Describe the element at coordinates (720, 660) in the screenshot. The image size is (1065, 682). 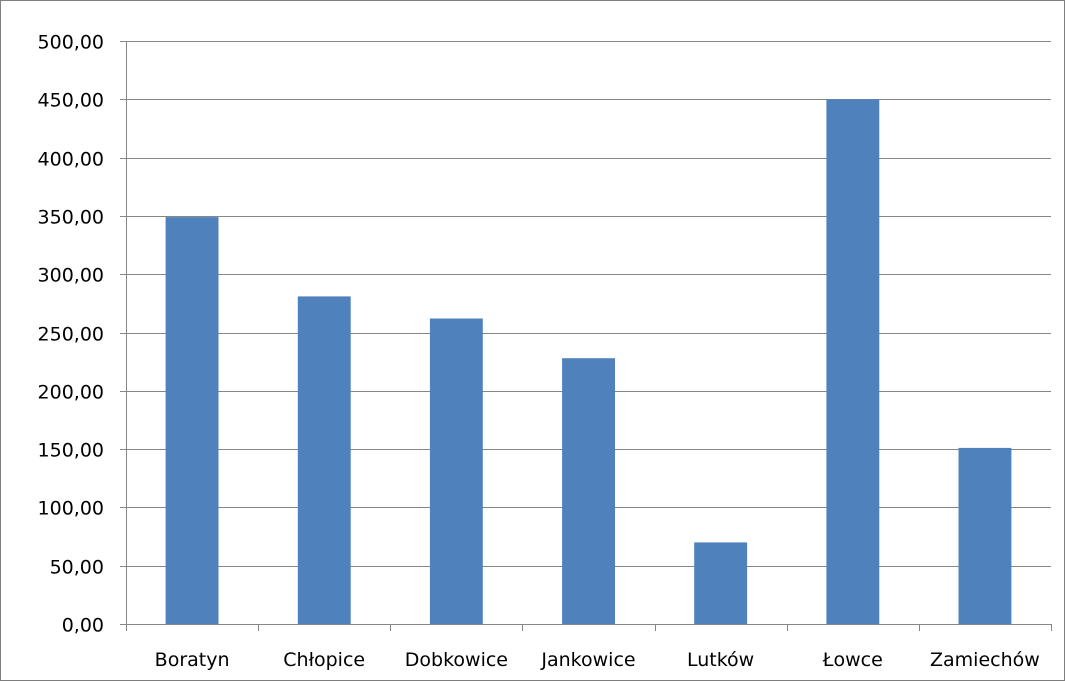
I see `x-tick-label: Lutków` at that location.